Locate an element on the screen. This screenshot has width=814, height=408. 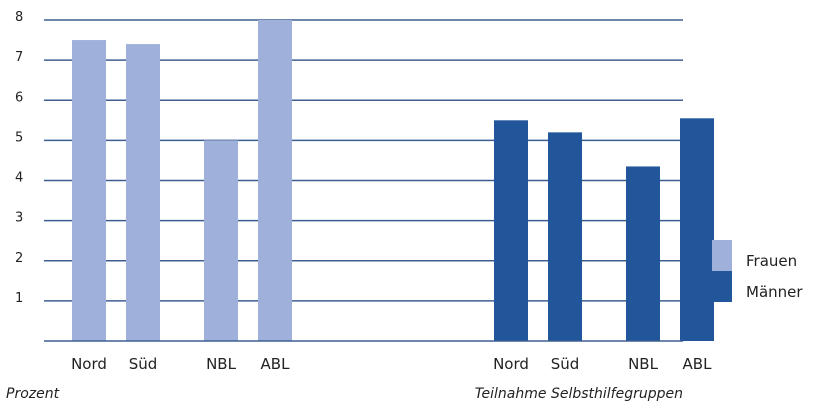
y-tick-label: 7 is located at coordinates (19, 57).